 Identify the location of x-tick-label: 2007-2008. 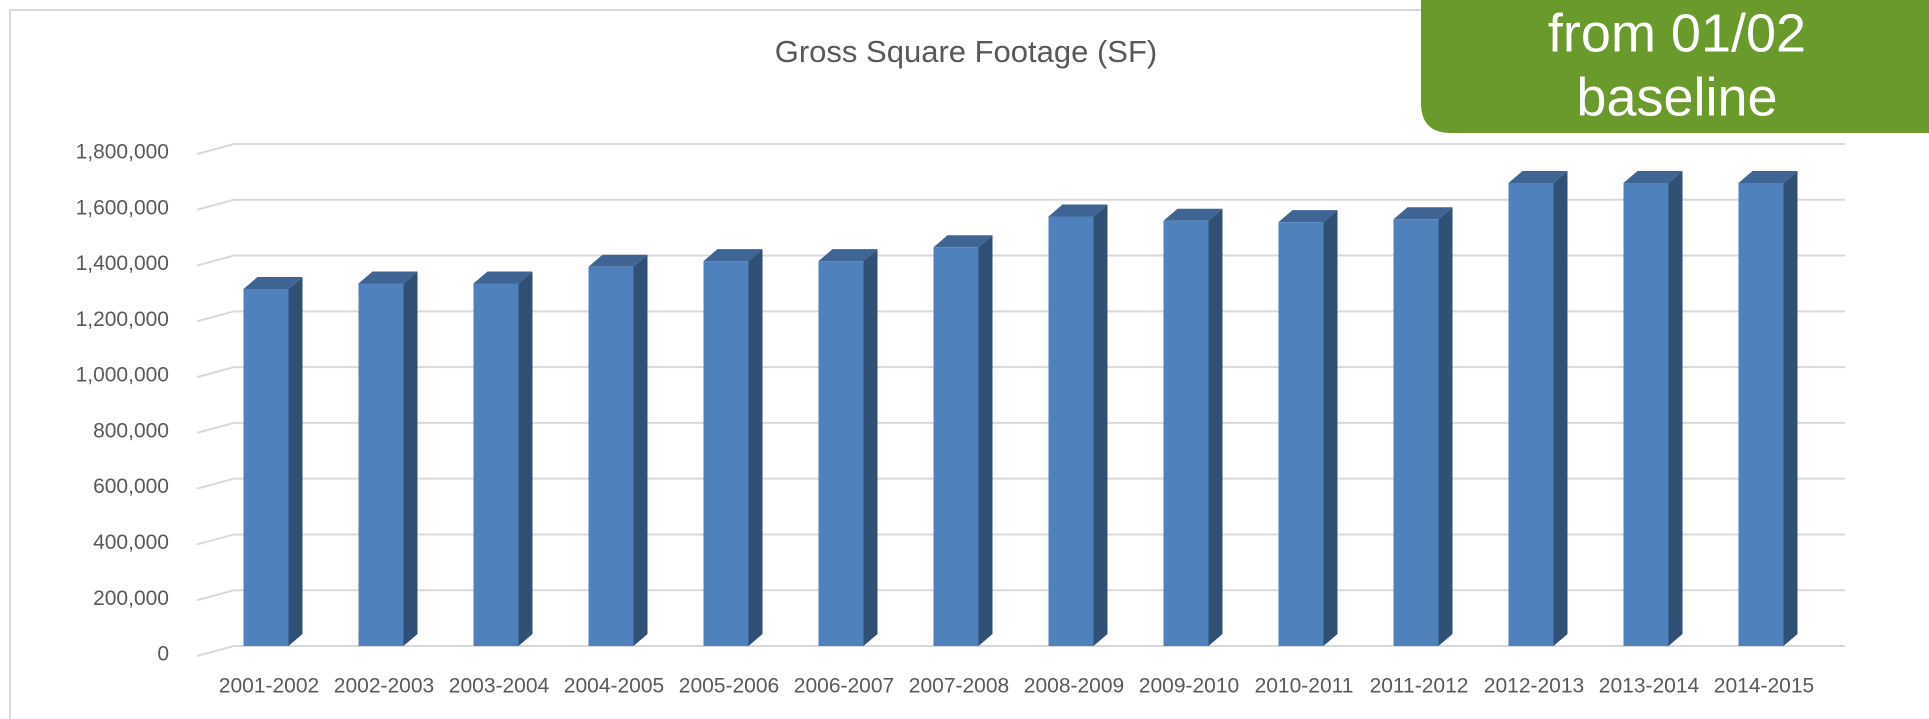
(959, 686).